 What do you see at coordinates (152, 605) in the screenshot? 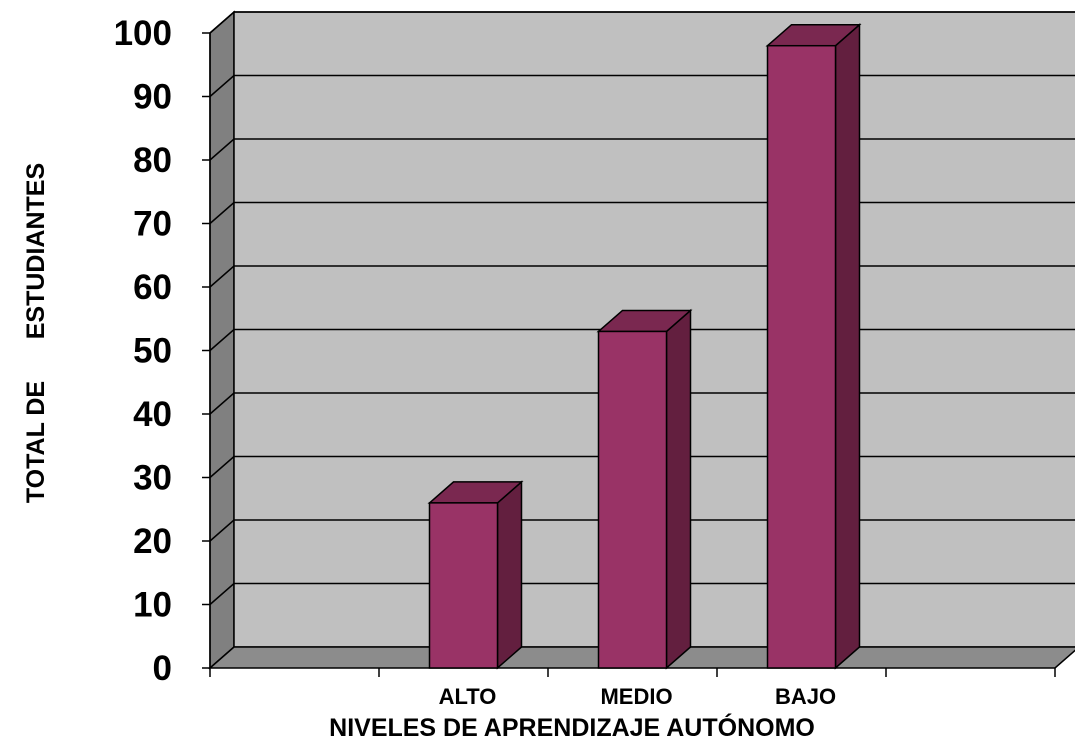
I see `y-tick-label: 10` at bounding box center [152, 605].